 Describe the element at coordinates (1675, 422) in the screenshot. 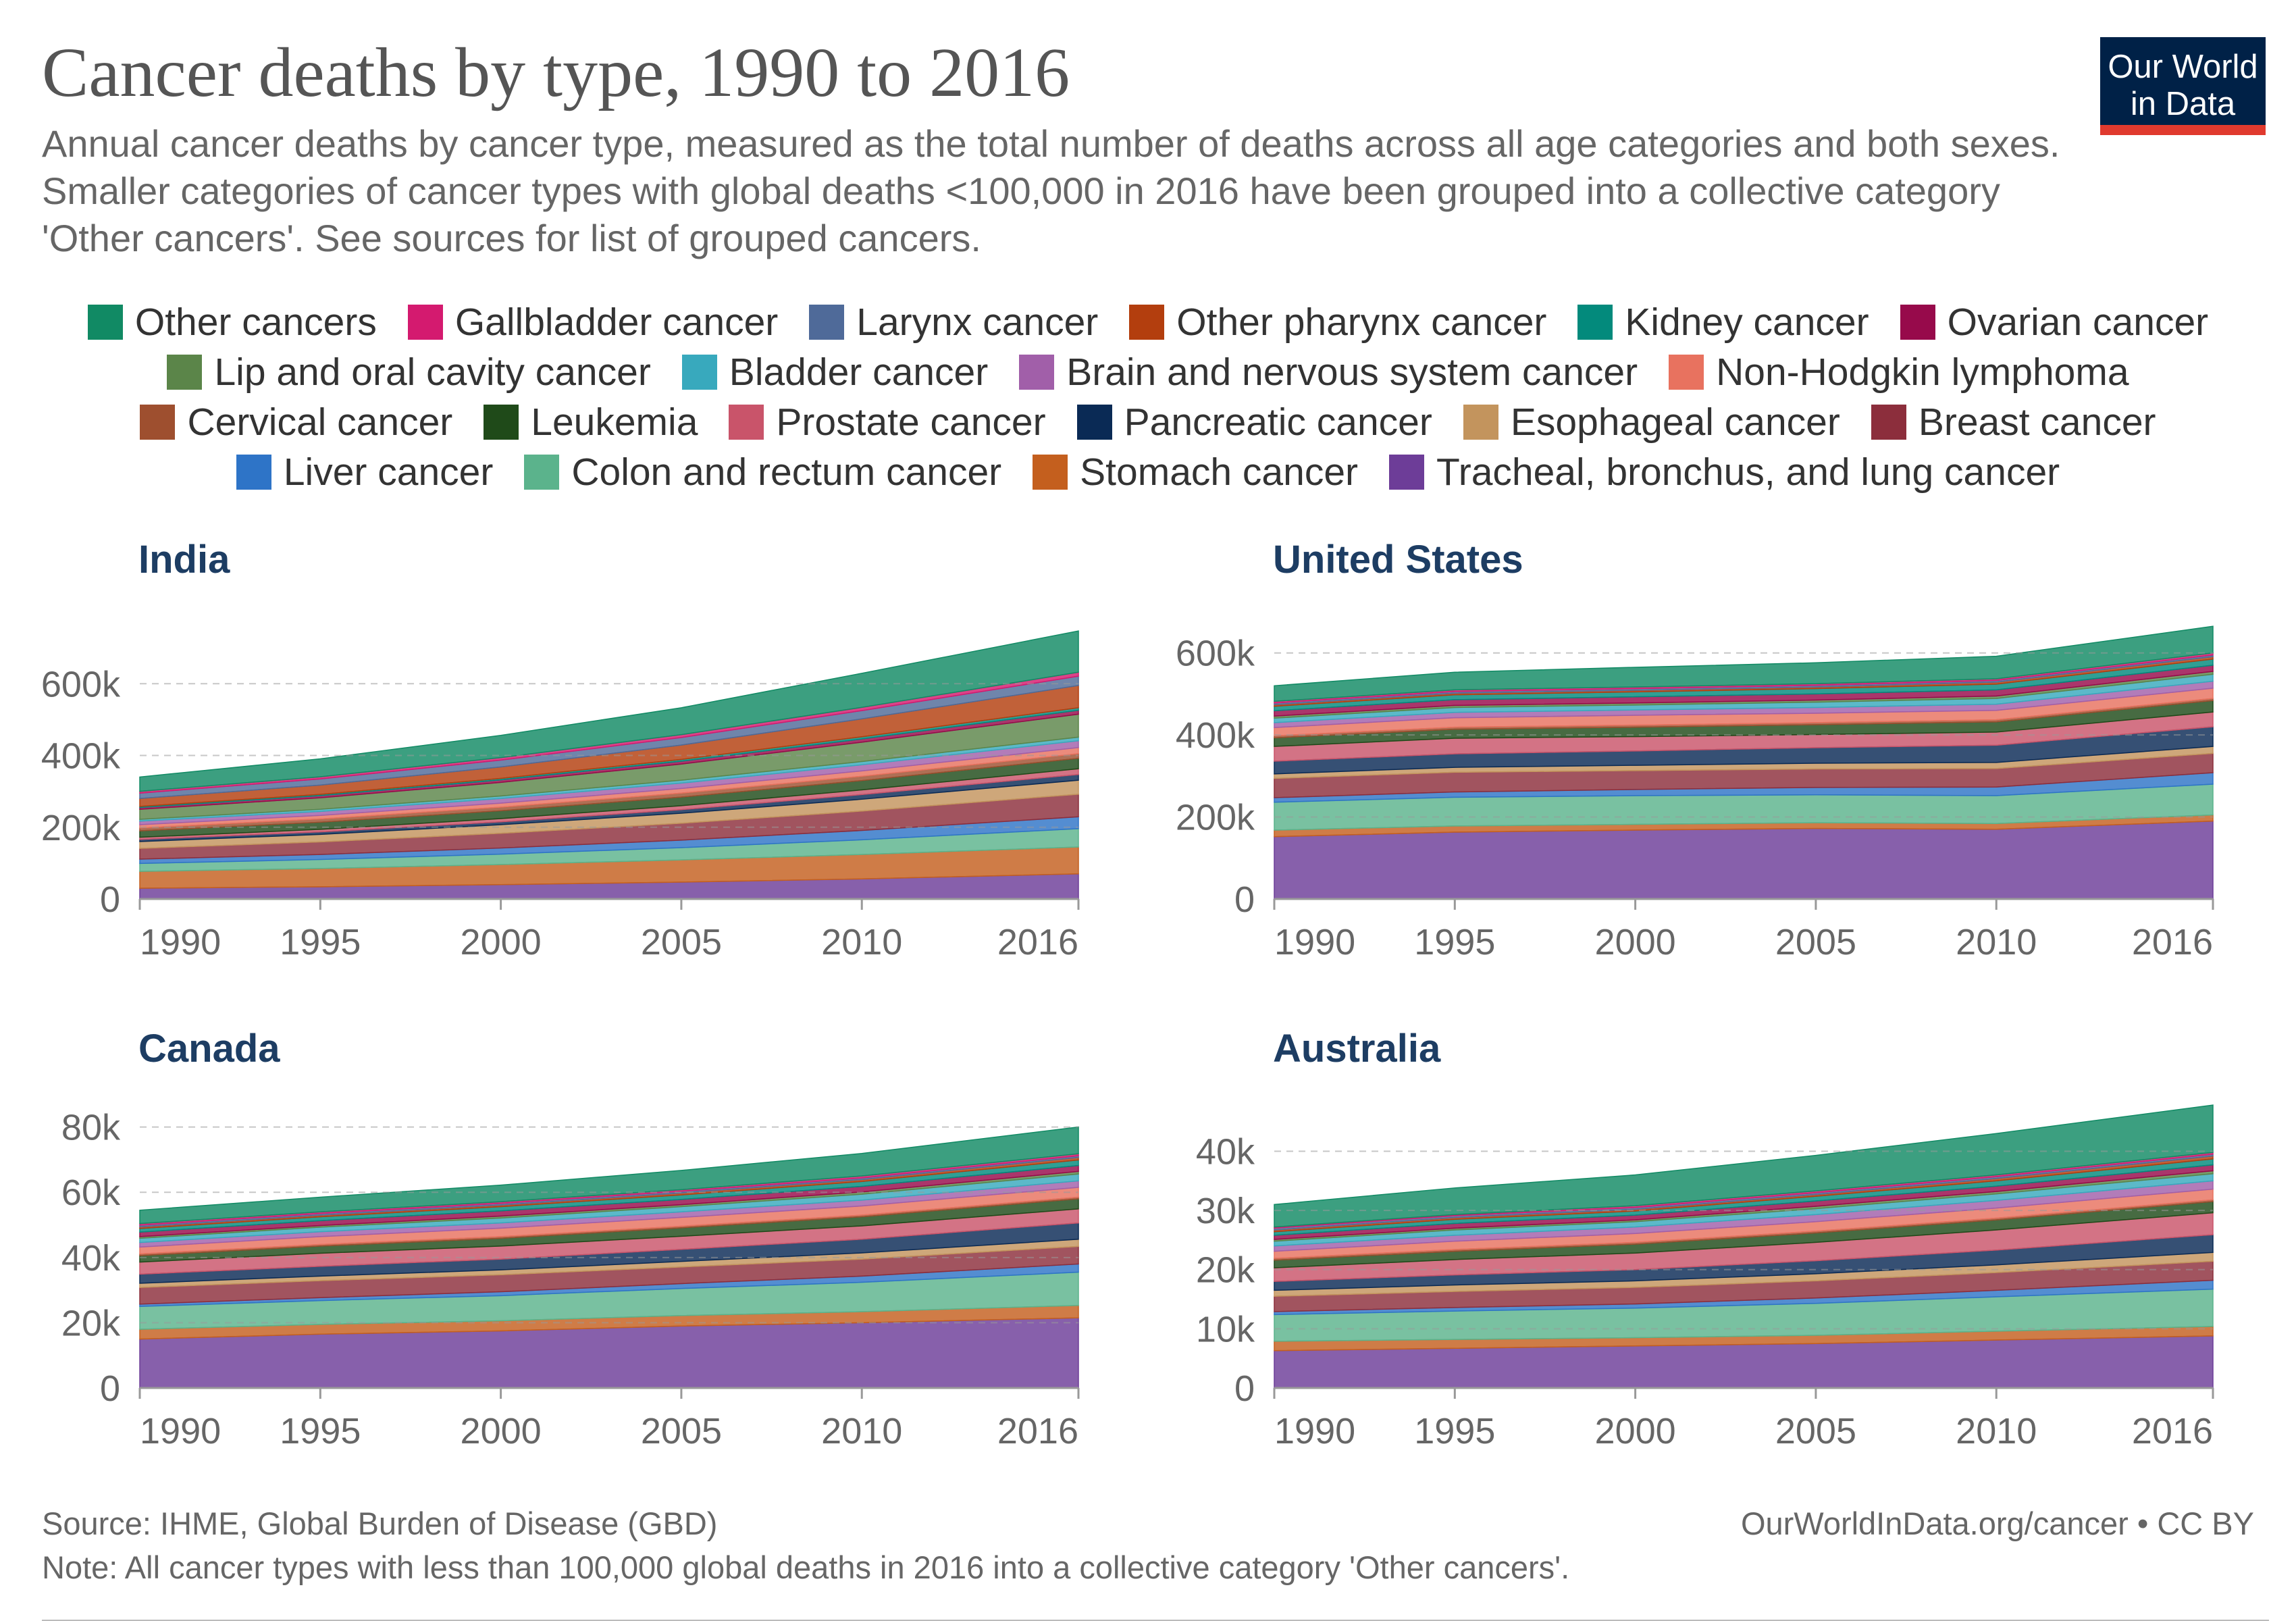

I see `legend-label: Esophageal cancer` at that location.